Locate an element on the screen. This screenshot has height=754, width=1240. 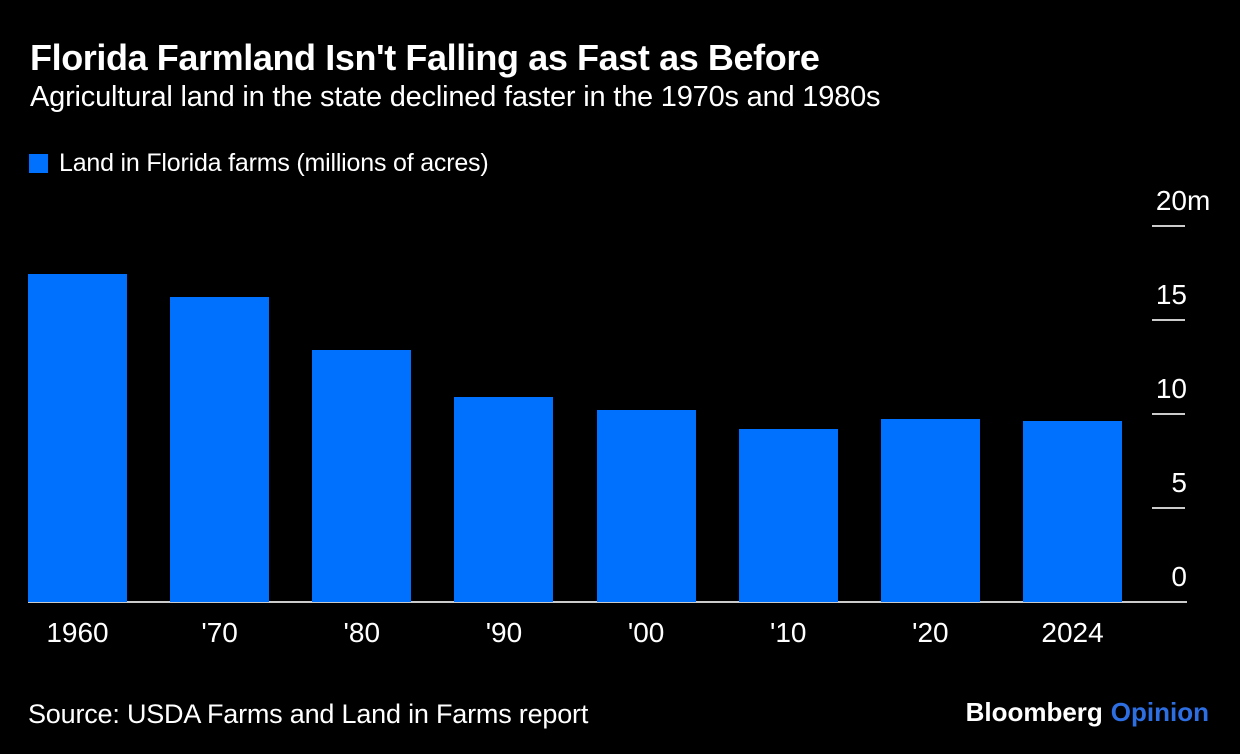
x-tick-label: 2024 is located at coordinates (1072, 632).